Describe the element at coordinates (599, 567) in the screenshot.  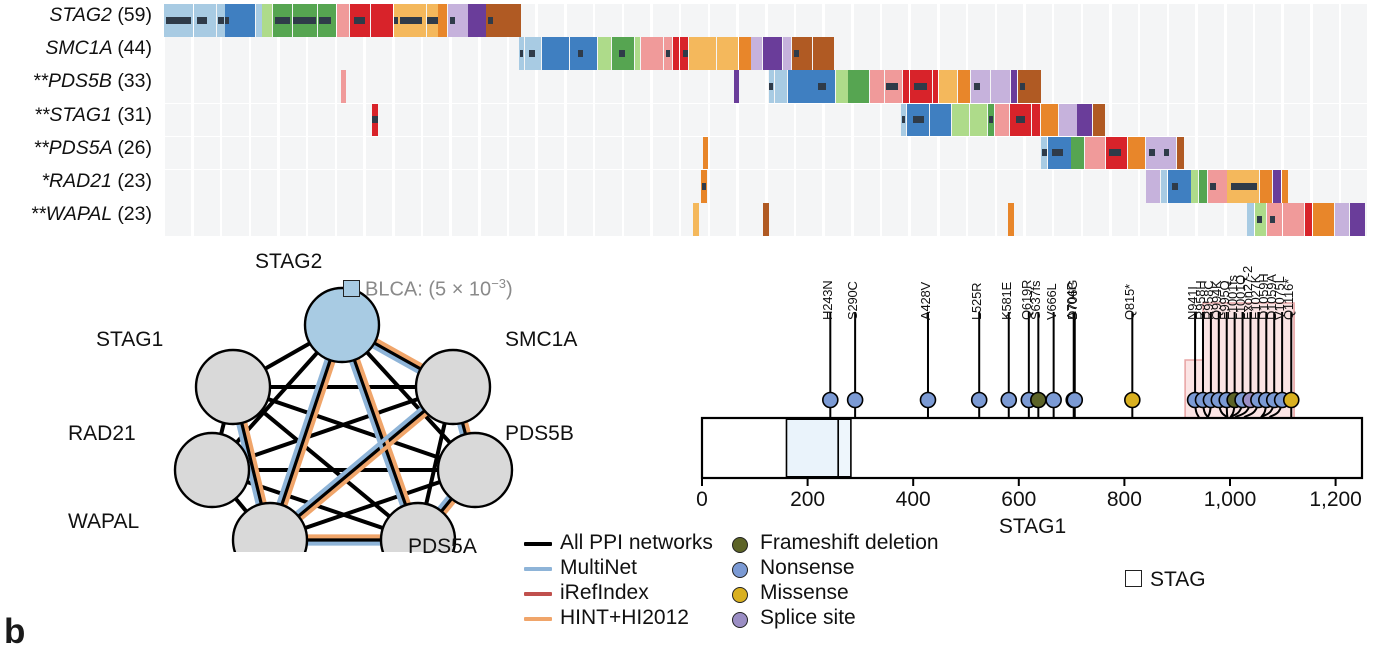
I see `network-legend-label: MultiNet` at that location.